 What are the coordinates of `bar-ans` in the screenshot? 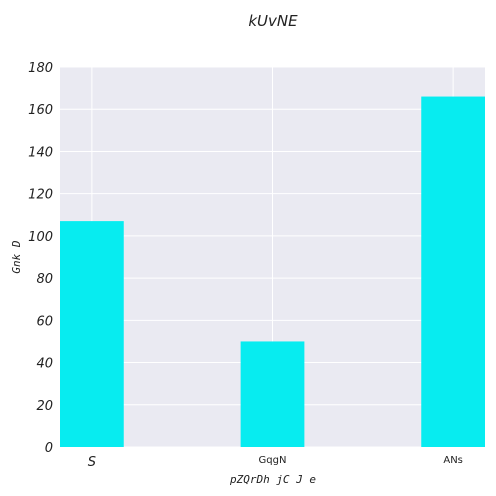 It's located at (453, 272).